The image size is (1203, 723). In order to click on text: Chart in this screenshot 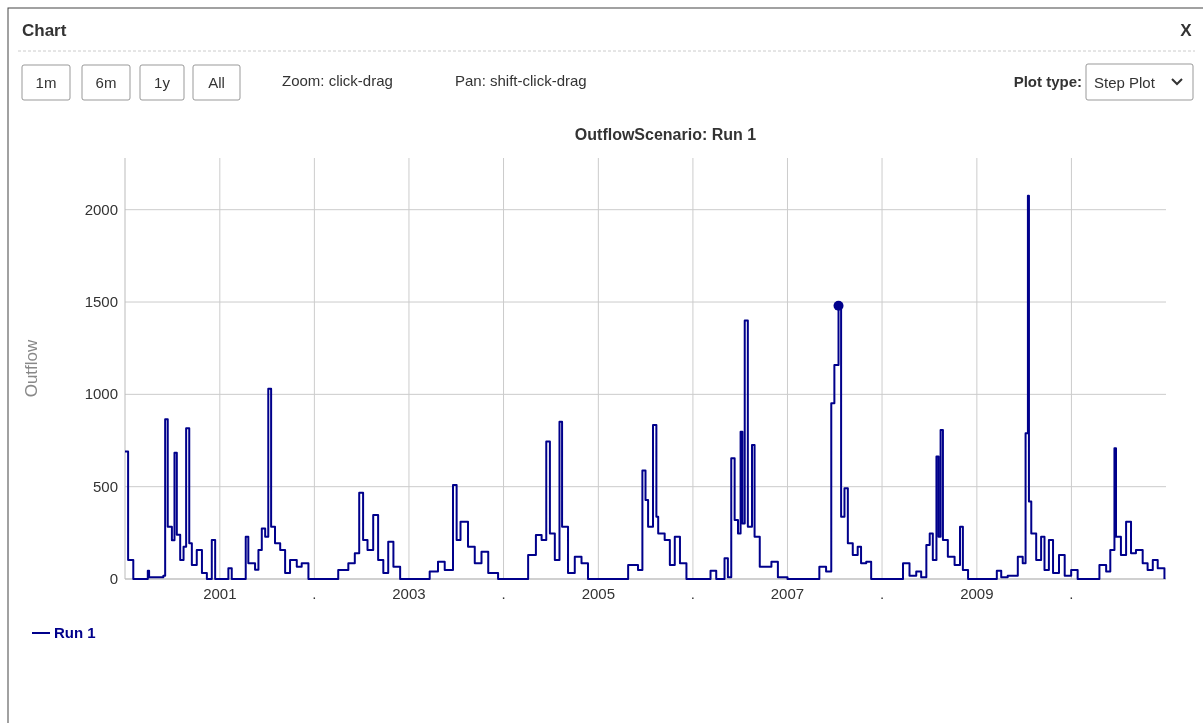, I will do `click(44, 30)`.